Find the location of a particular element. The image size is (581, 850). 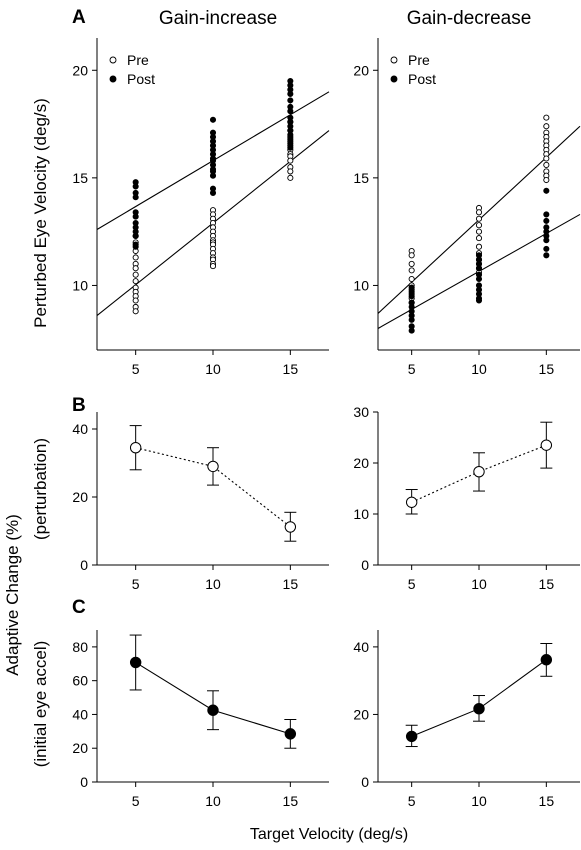

y-tick-label: 30 is located at coordinates (361, 412).